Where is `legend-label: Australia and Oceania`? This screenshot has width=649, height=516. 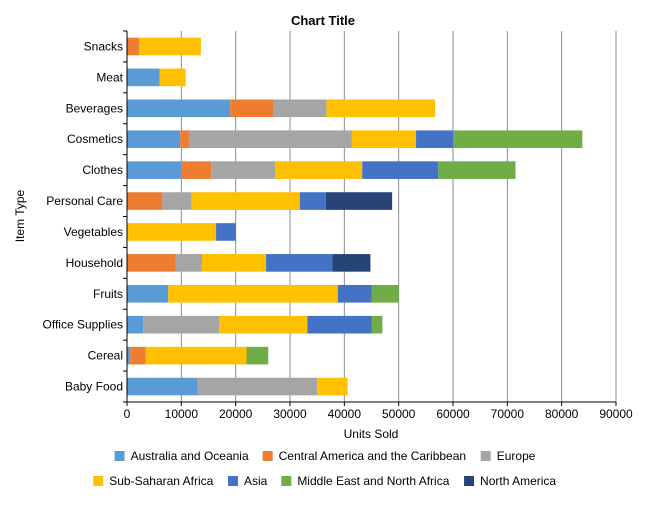 legend-label: Australia and Oceania is located at coordinates (190, 456).